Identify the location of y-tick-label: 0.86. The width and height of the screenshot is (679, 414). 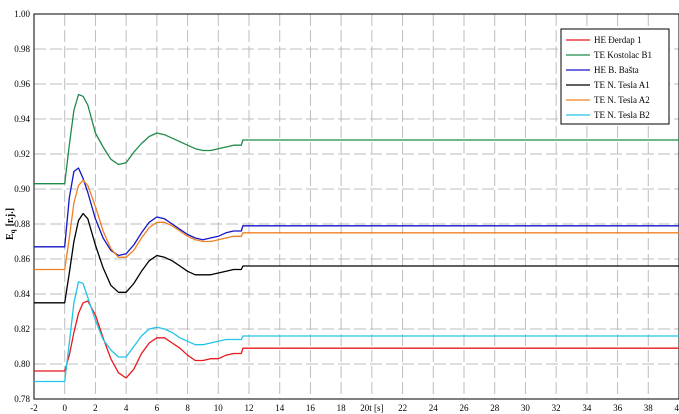
(22, 259).